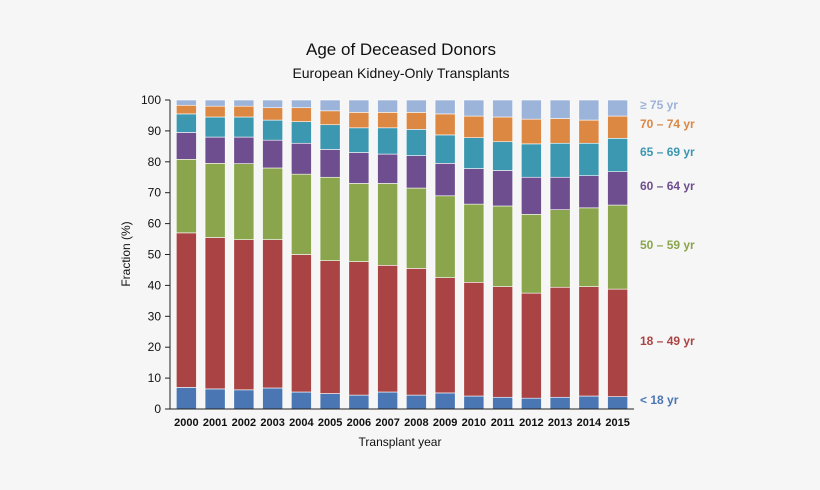 This screenshot has height=490, width=820. I want to click on y-tick-label: 30, so click(155, 316).